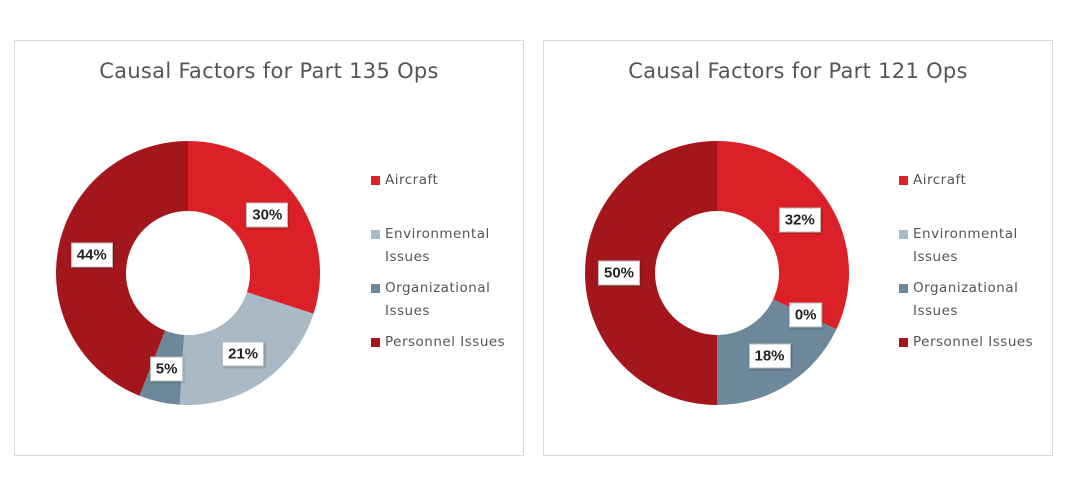  What do you see at coordinates (619, 273) in the screenshot?
I see `data-label: 50%` at bounding box center [619, 273].